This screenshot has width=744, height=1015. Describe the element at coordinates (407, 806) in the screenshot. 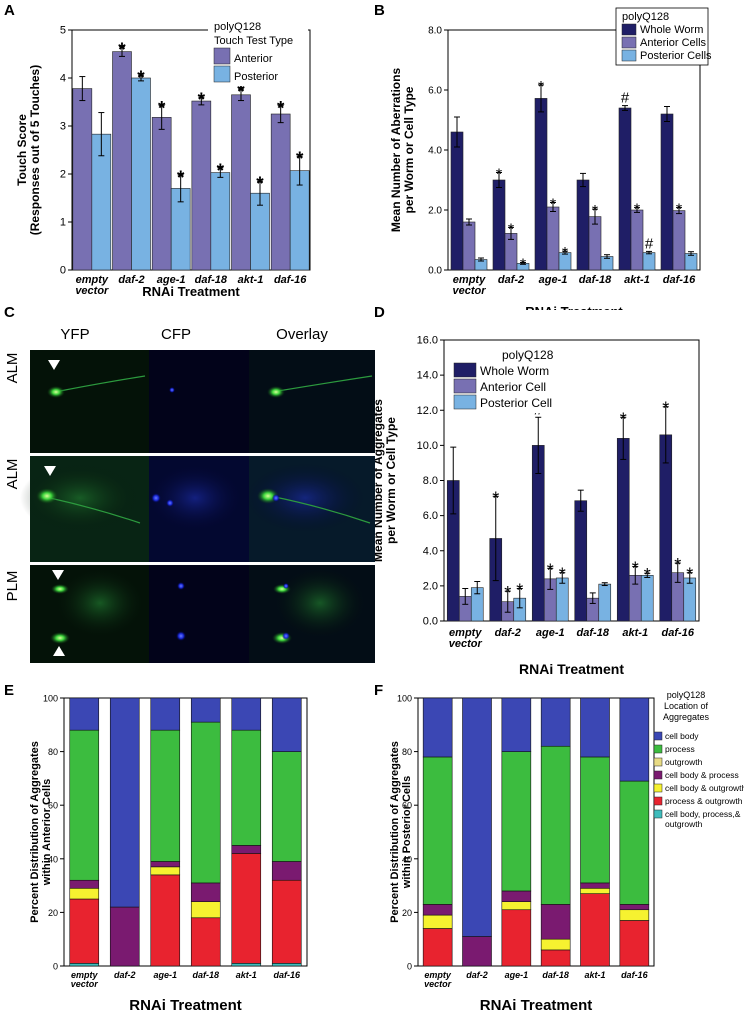

I see `y-tick-label: 60` at that location.